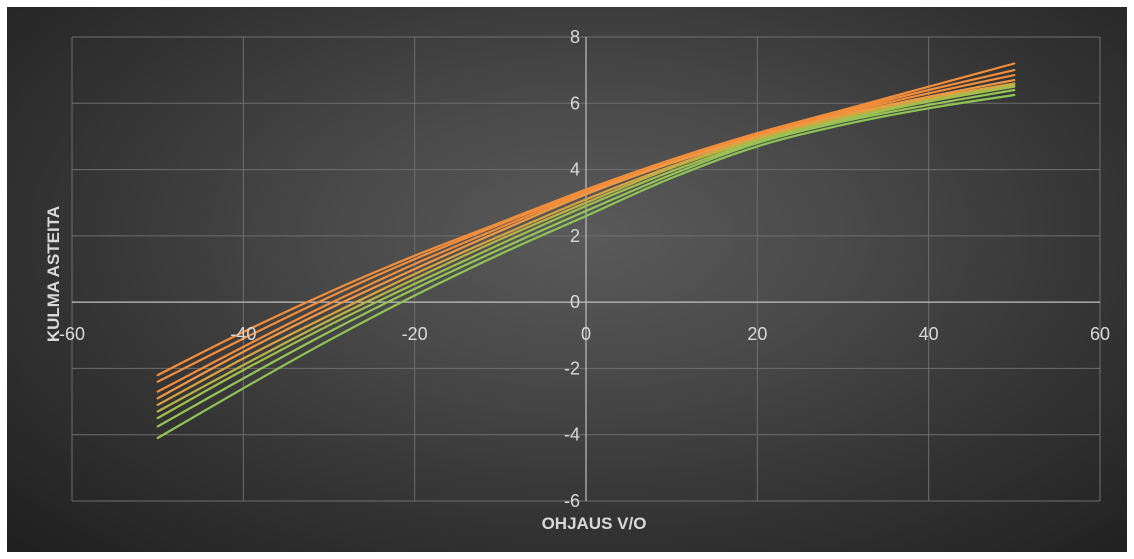 Image resolution: width=1134 pixels, height=559 pixels. Describe the element at coordinates (53, 274) in the screenshot. I see `y-axis-title: KULMA ASTEITA` at that location.